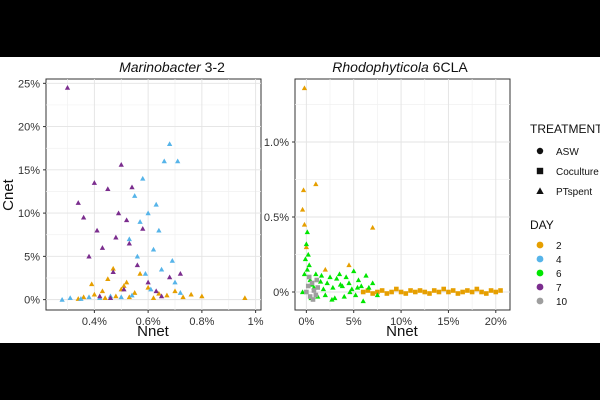 The width and height of the screenshot is (600, 400). What do you see at coordinates (32, 257) in the screenshot?
I see `y-tick-label: 5%` at bounding box center [32, 257].